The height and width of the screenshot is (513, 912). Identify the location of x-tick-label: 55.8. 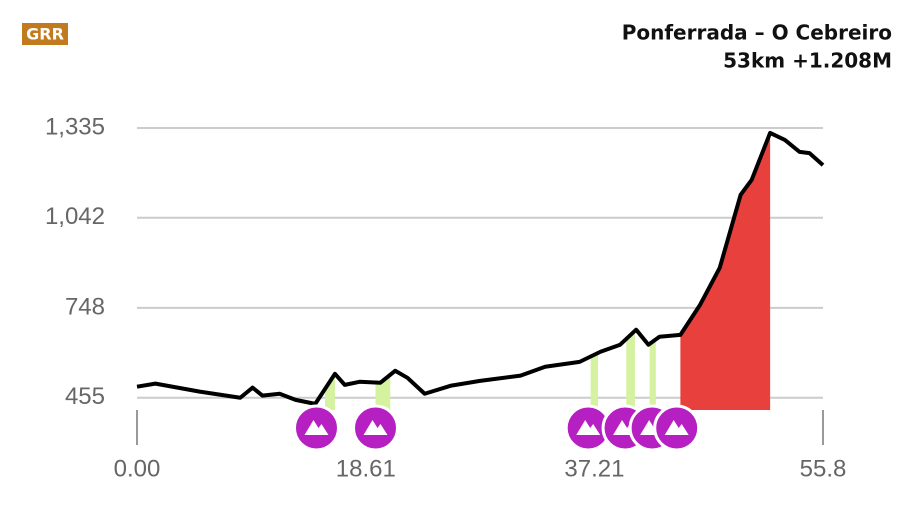
(823, 468).